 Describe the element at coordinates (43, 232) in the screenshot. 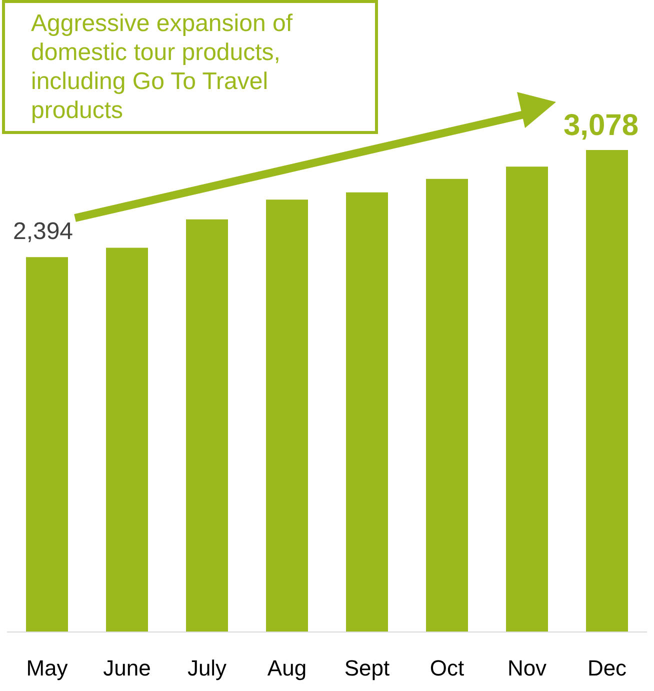

I see `data-label: 2,394` at that location.